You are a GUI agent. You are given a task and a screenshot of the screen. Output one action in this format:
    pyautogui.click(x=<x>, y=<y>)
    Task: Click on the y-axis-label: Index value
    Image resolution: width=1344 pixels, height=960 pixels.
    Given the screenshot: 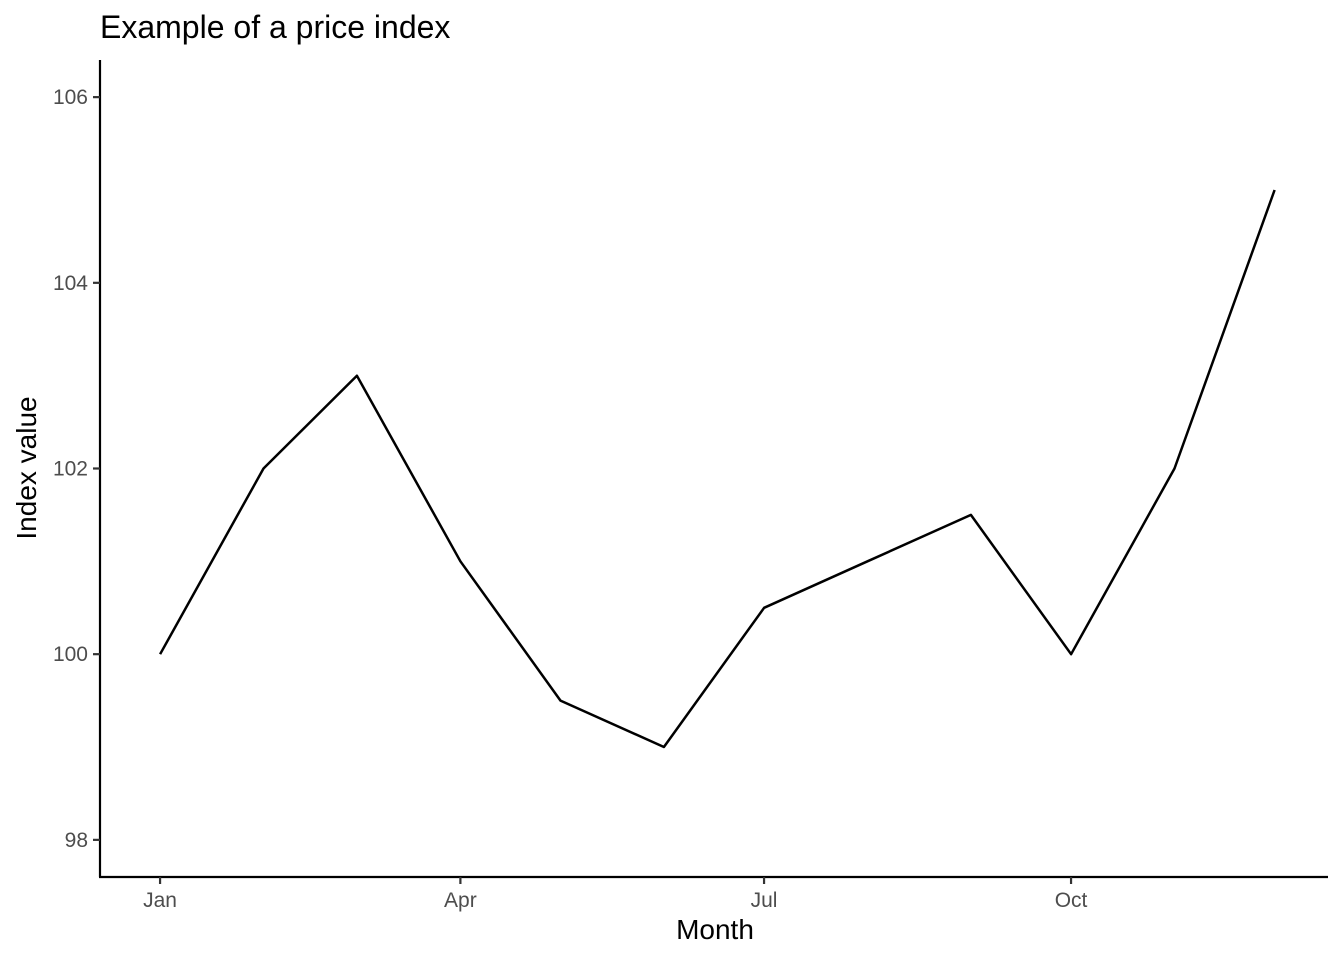 What is the action you would take?
    pyautogui.click(x=26, y=467)
    